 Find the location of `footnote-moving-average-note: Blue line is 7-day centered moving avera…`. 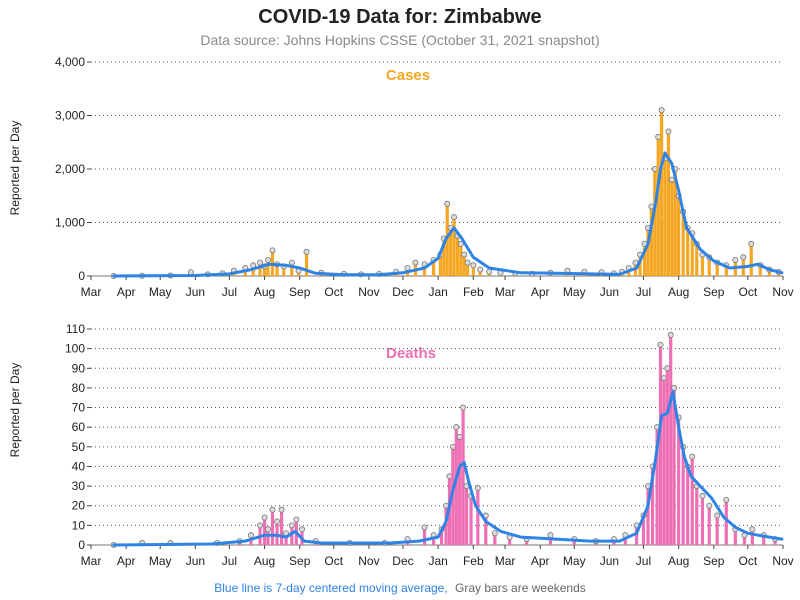

footnote-moving-average-note: Blue line is 7-day centered moving avera… is located at coordinates (330, 588).